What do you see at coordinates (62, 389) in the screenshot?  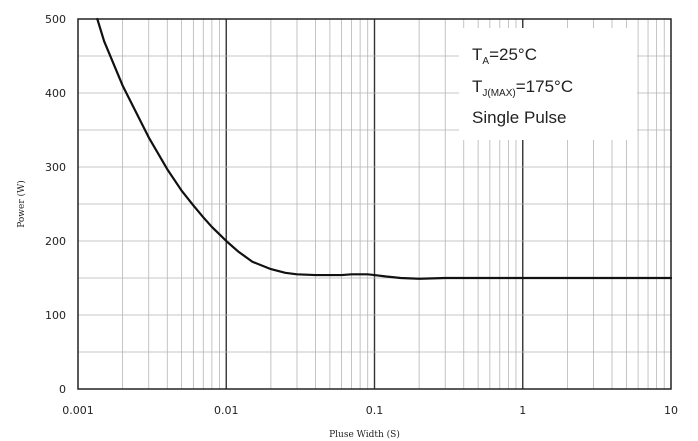 I see `y-tick-label: 0` at bounding box center [62, 389].